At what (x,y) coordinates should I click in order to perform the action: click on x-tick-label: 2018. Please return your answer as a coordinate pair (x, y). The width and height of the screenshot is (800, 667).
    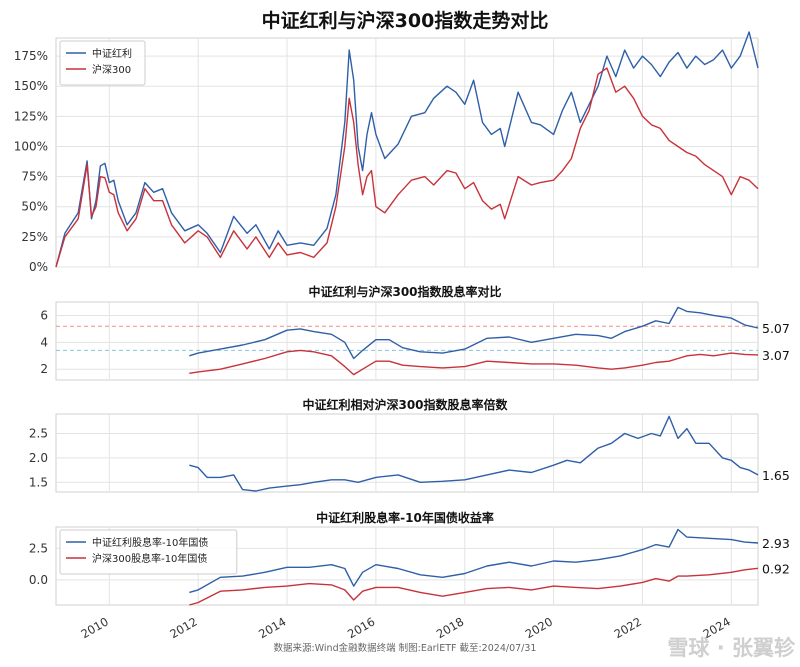
    Looking at the image, I should click on (450, 627).